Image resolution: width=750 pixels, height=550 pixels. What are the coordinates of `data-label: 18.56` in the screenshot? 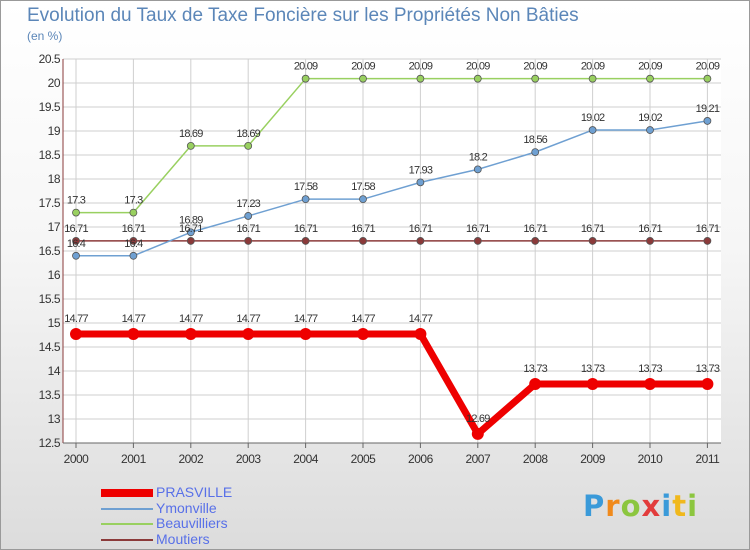 It's located at (535, 140).